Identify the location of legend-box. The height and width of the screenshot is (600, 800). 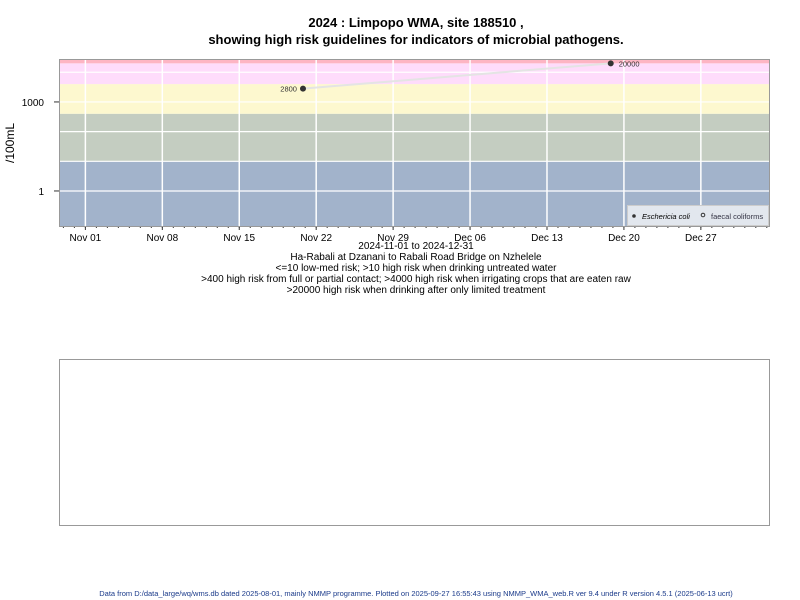
(698, 215).